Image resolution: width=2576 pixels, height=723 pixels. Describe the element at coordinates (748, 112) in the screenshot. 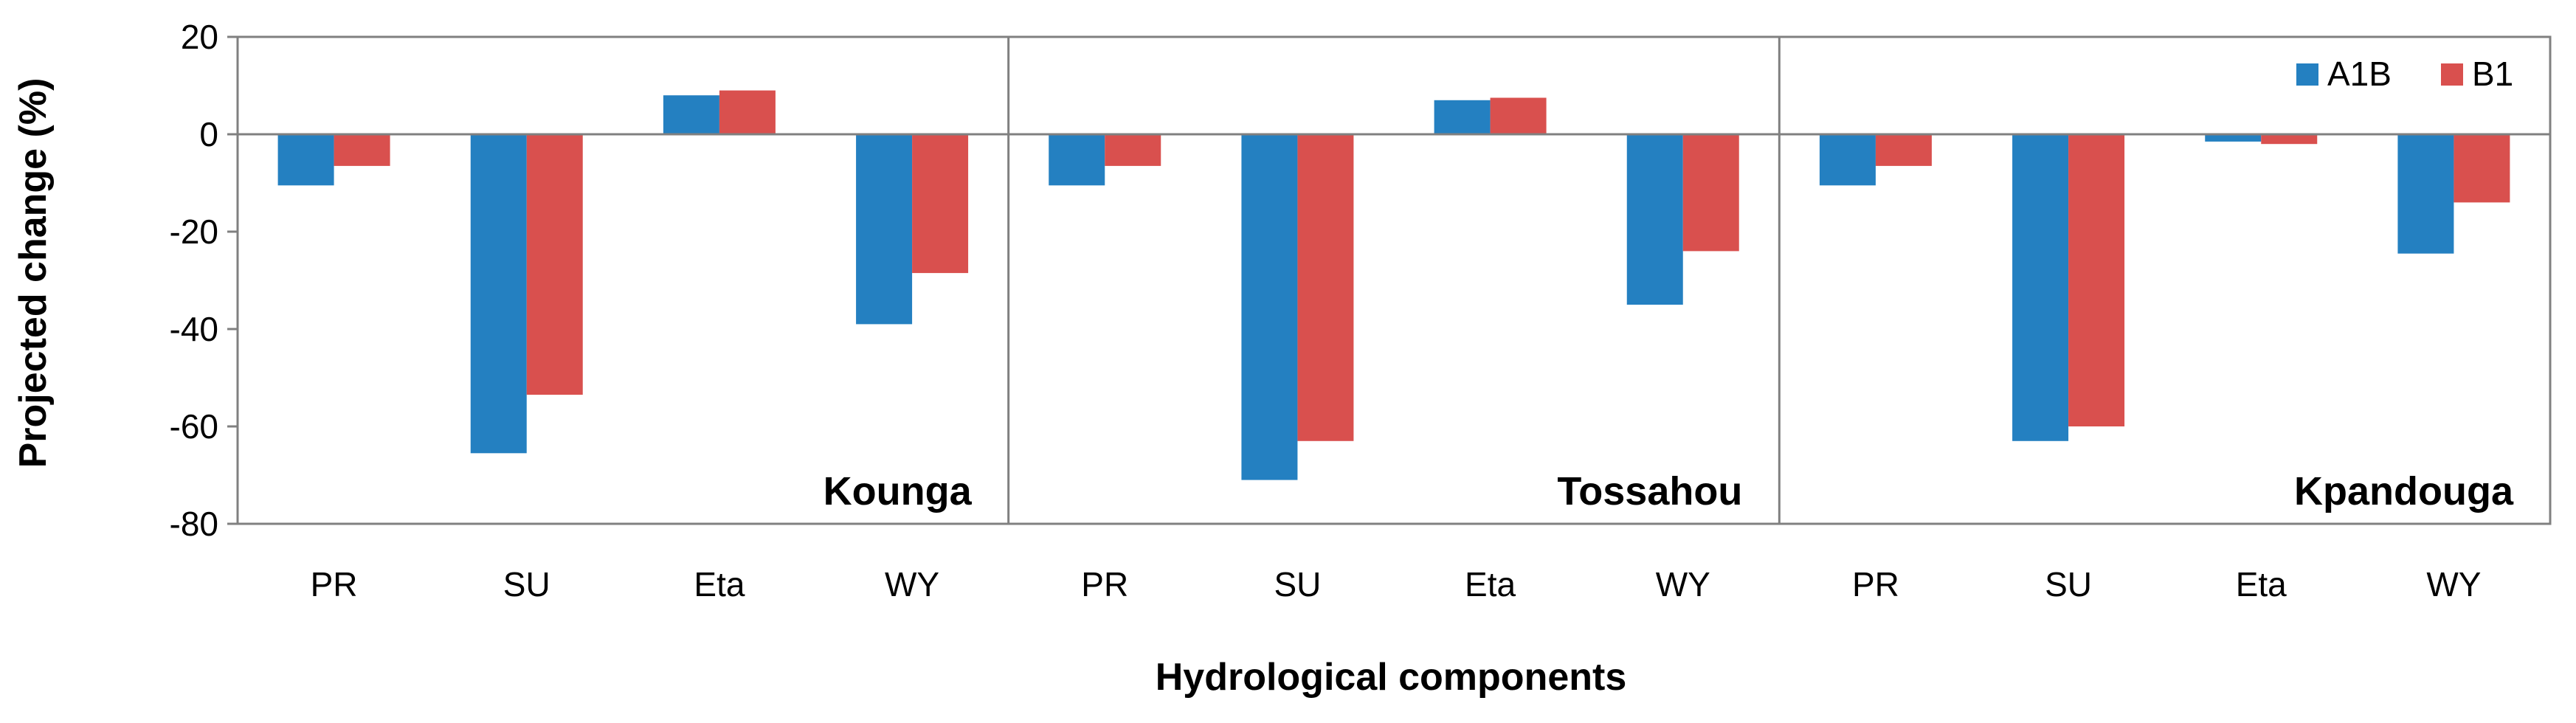

I see `bar-kounga-eta-b1` at that location.